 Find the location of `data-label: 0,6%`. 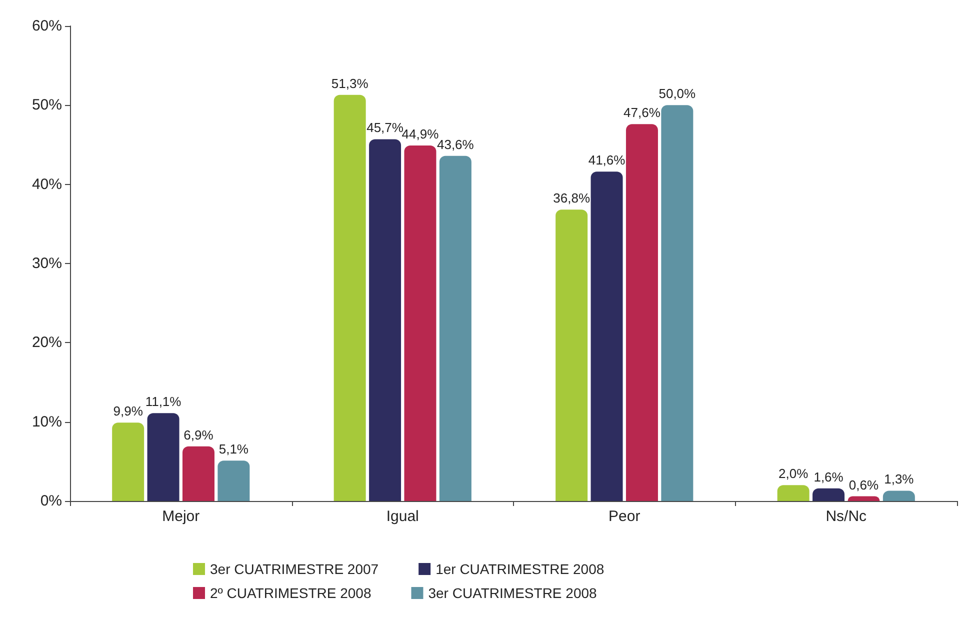

data-label: 0,6% is located at coordinates (863, 484).